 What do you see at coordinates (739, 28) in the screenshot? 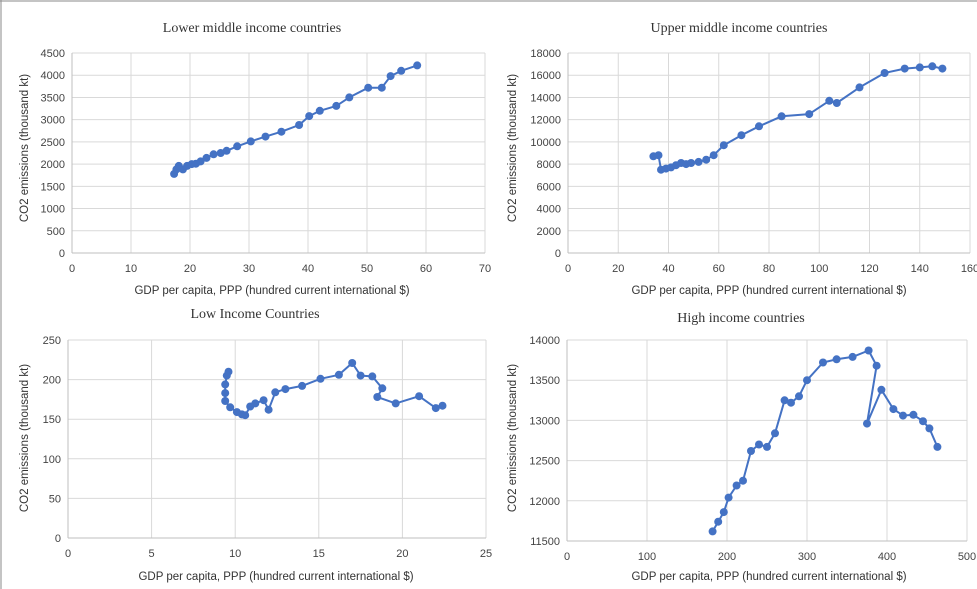
I see `chart-title: Upper middle income countries` at bounding box center [739, 28].